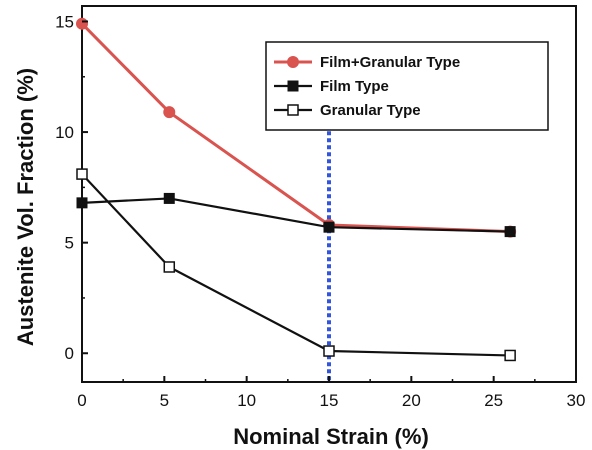  Describe the element at coordinates (576, 400) in the screenshot. I see `x-tick-label: 30` at that location.